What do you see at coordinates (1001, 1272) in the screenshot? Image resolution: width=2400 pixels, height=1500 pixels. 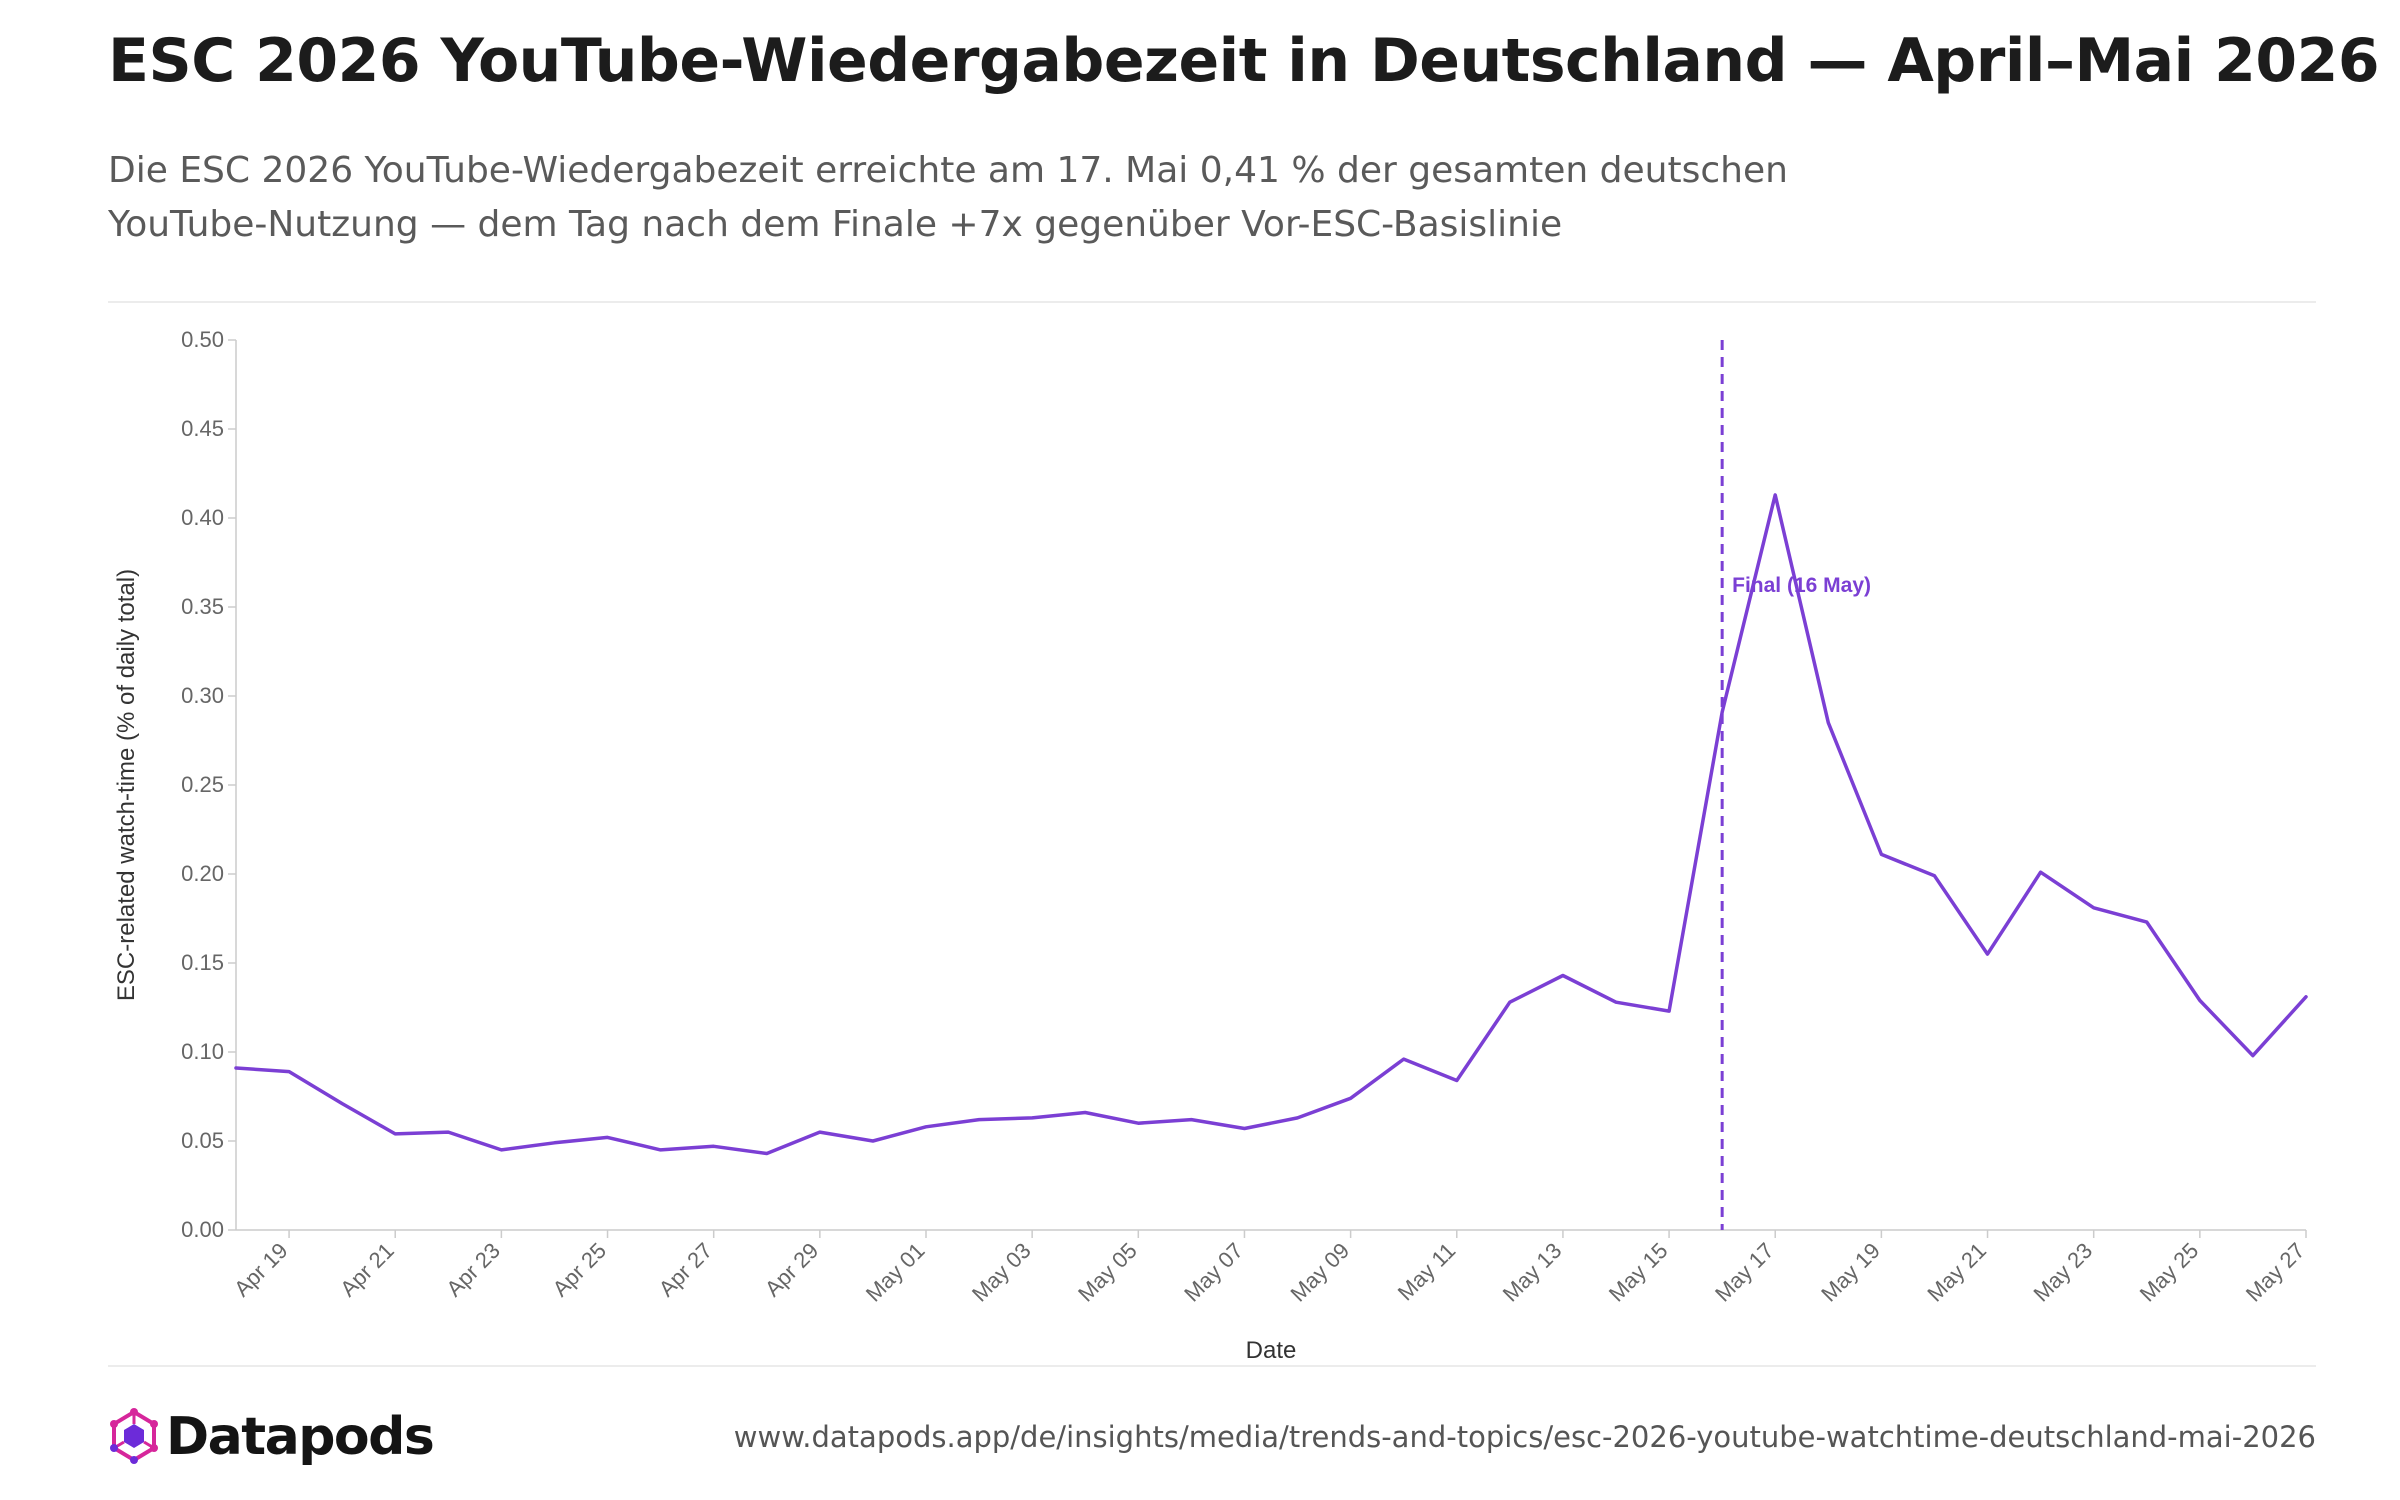 I see `x-tick-label: May 03` at bounding box center [1001, 1272].